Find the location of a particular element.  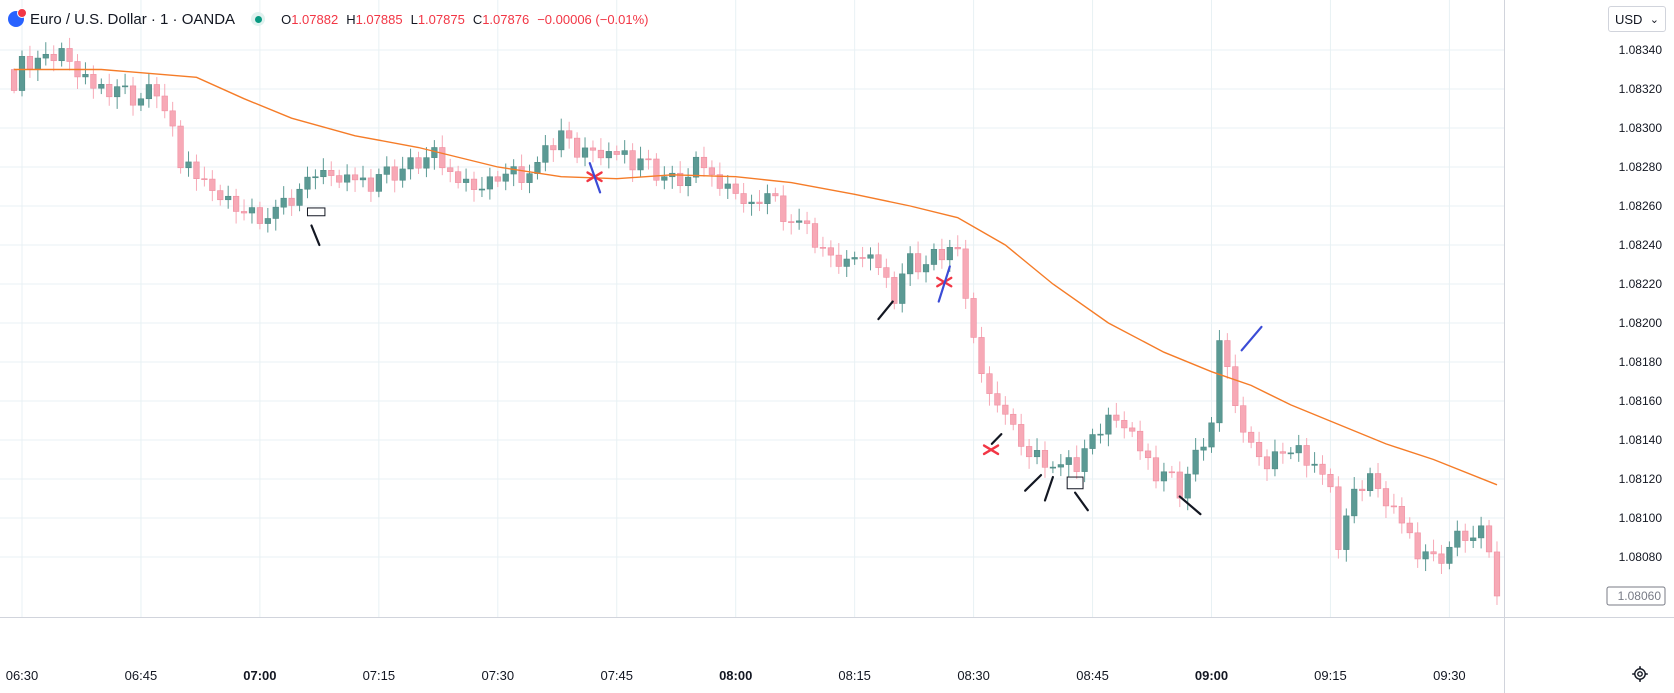

settings-button is located at coordinates (1640, 674).